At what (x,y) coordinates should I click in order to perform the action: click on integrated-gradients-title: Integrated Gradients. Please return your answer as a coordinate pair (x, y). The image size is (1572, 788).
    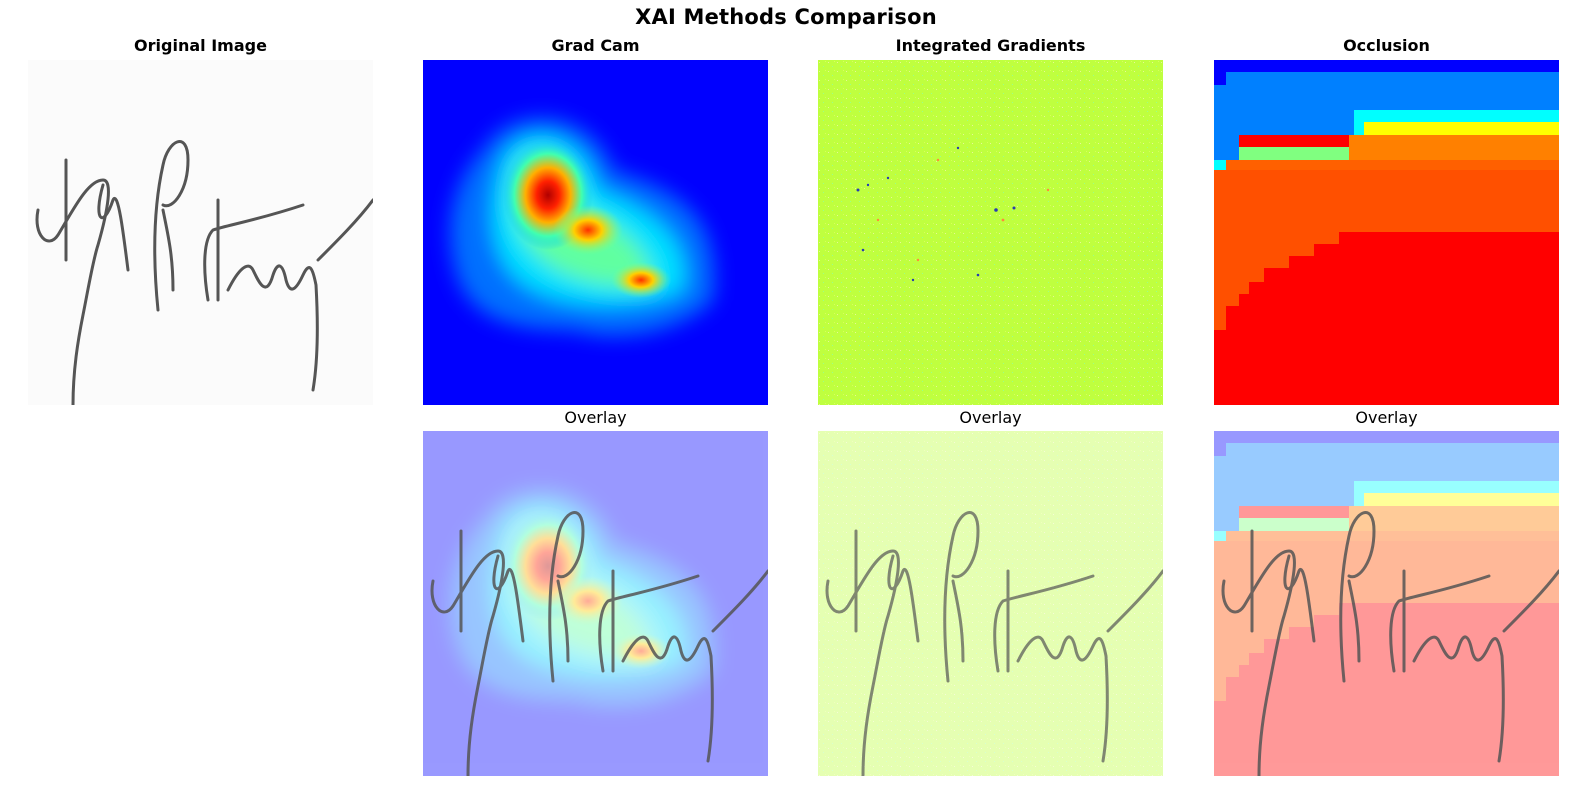
    Looking at the image, I should click on (990, 45).